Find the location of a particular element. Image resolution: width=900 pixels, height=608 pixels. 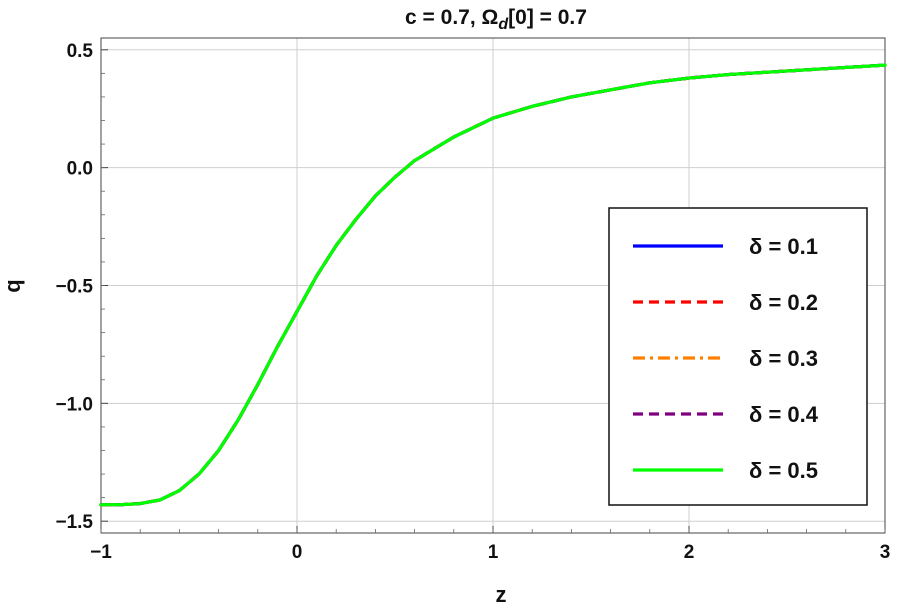

y-axis-title: q is located at coordinates (12, 285).